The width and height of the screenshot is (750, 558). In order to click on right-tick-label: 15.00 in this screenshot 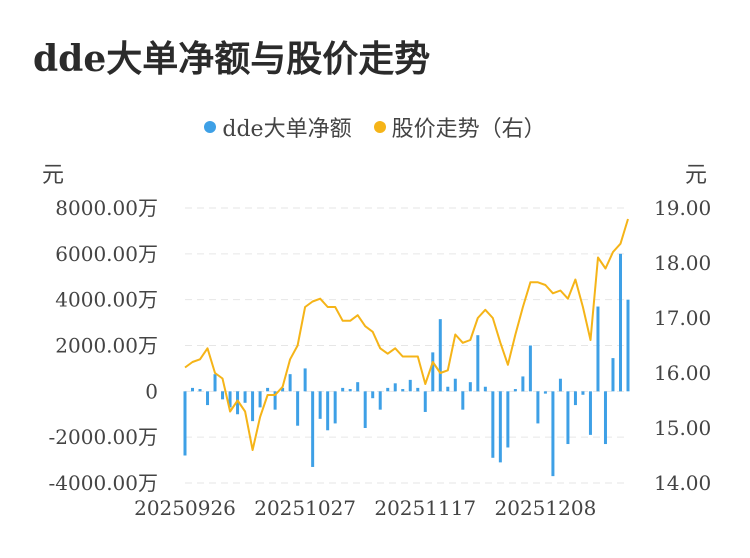, I will do `click(682, 428)`.